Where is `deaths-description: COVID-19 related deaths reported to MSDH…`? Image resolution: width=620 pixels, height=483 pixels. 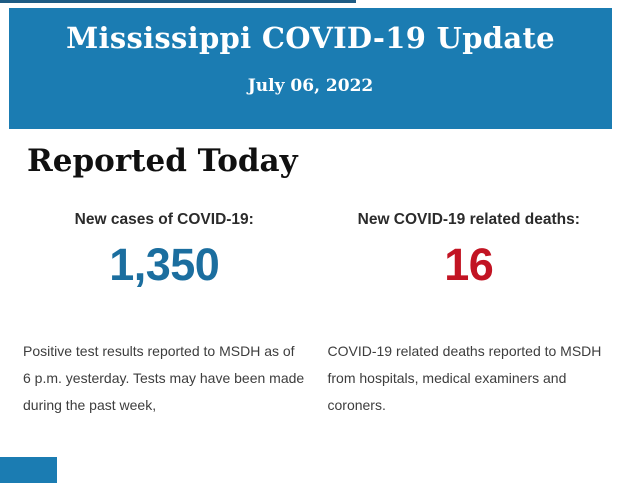
deaths-description: COVID-19 related deaths reported to MSDH… is located at coordinates (464, 378).